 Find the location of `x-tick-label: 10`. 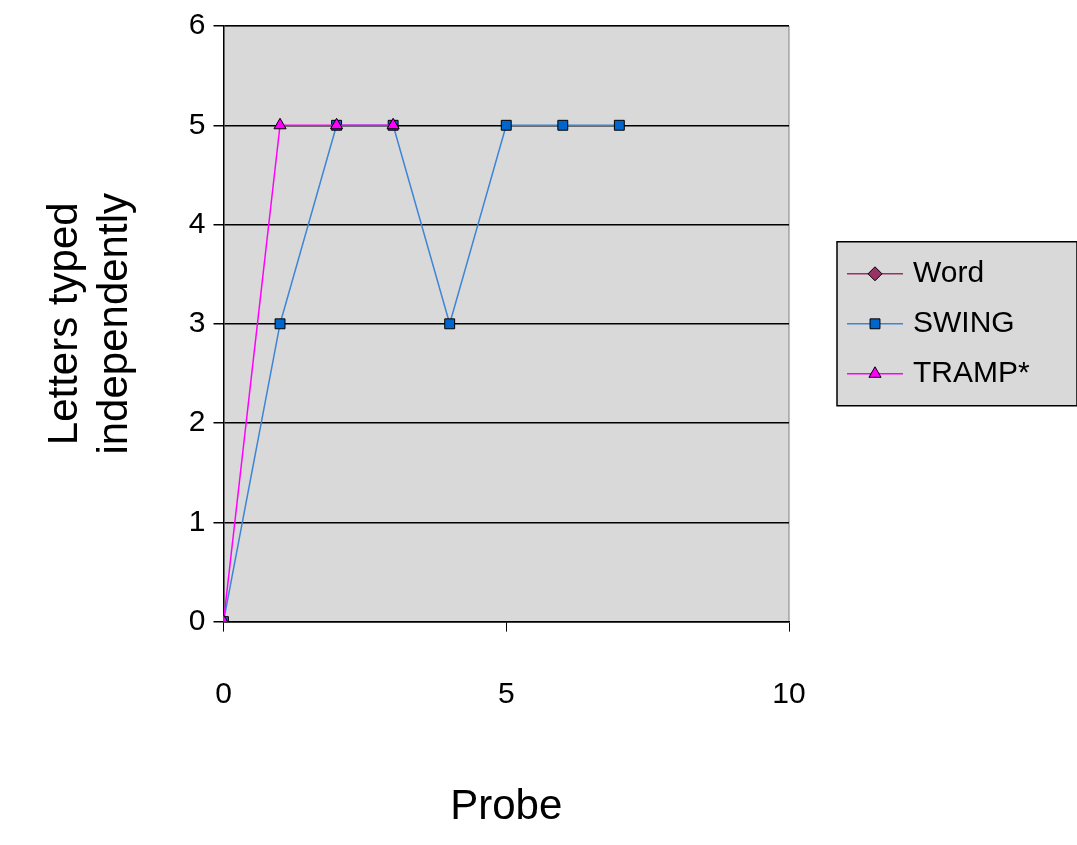

x-tick-label: 10 is located at coordinates (789, 692).